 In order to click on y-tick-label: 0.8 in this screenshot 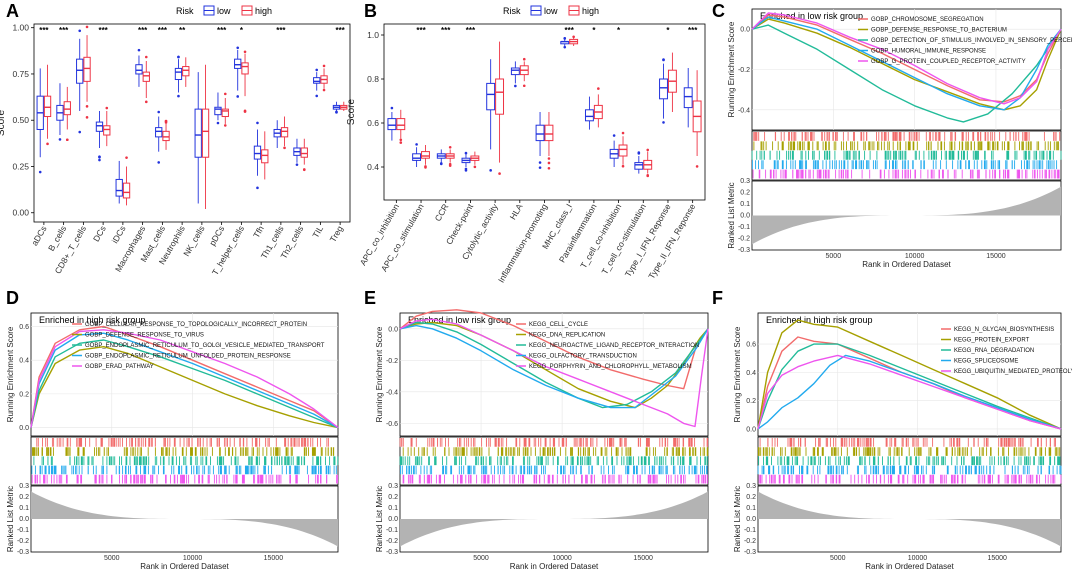, I will do `click(373, 79)`.